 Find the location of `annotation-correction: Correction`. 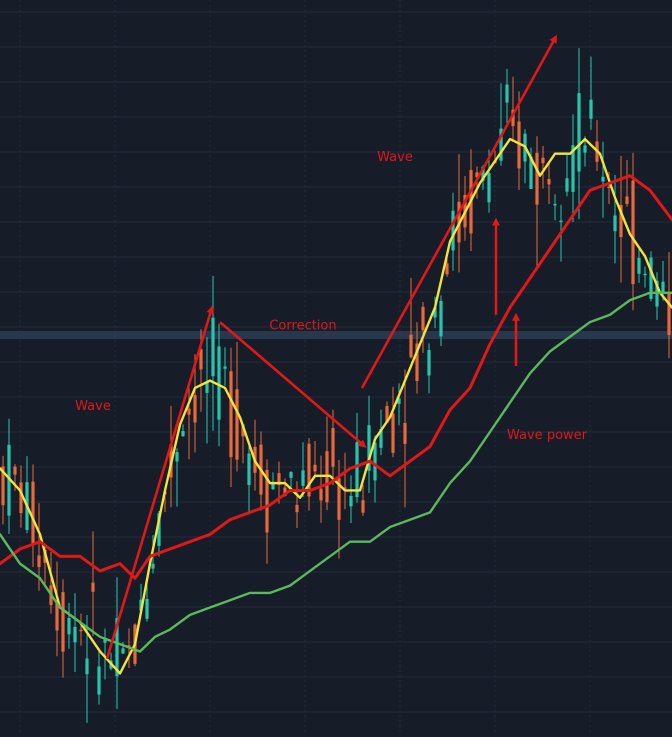

annotation-correction: Correction is located at coordinates (302, 325).